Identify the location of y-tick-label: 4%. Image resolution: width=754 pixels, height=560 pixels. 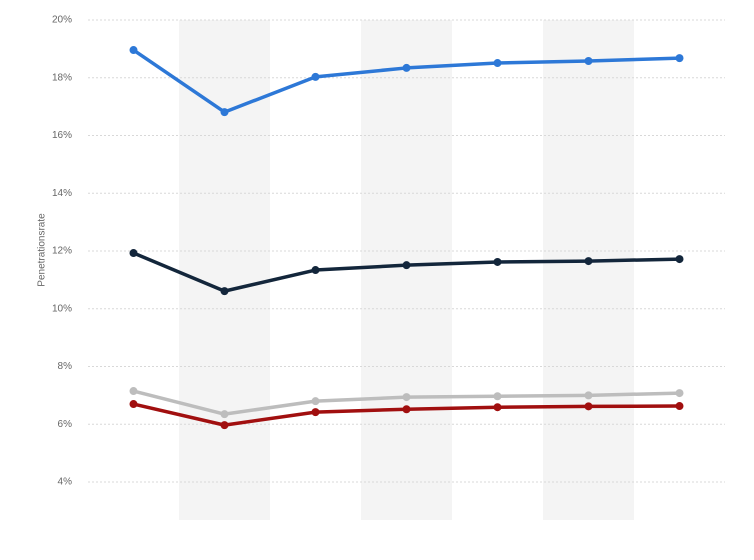
(65, 482).